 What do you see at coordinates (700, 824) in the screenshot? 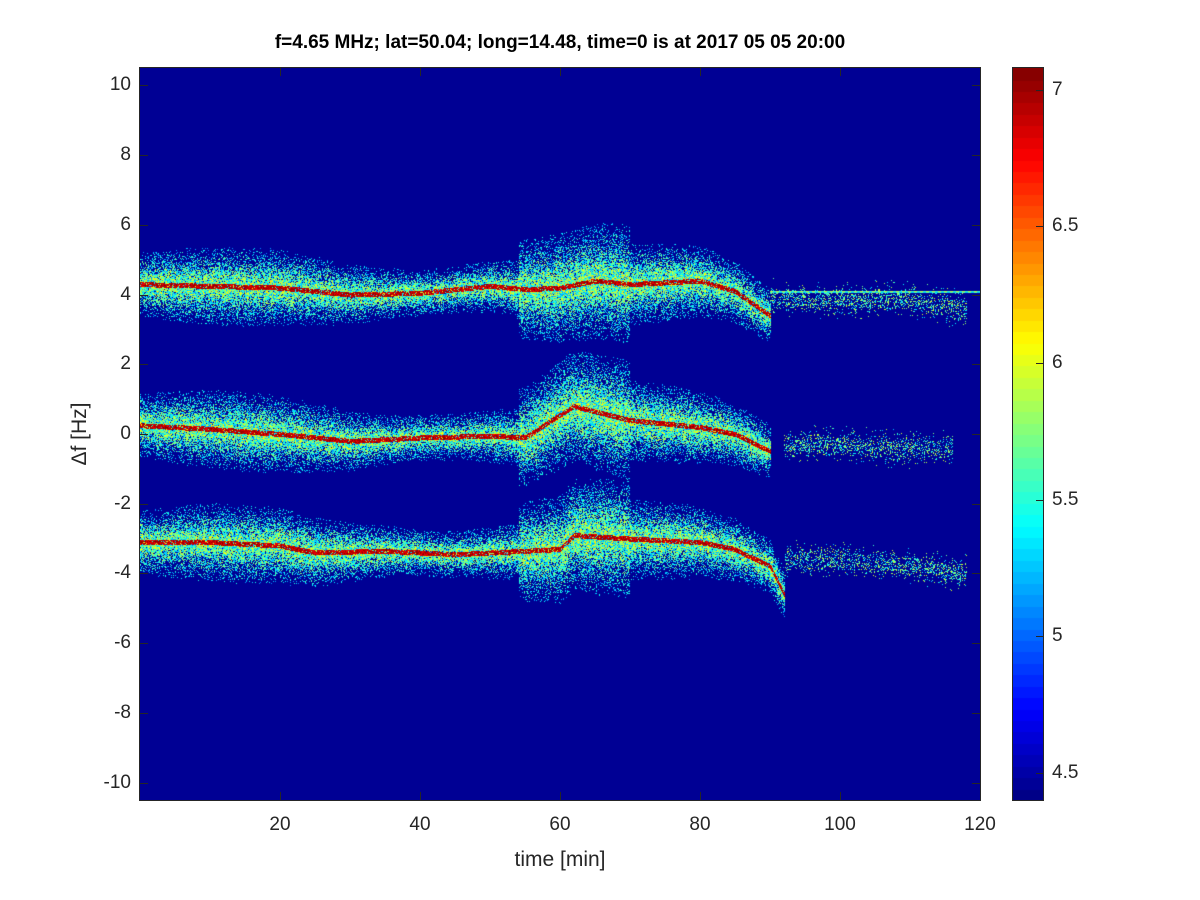
I see `x-tick-label: 80` at bounding box center [700, 824].